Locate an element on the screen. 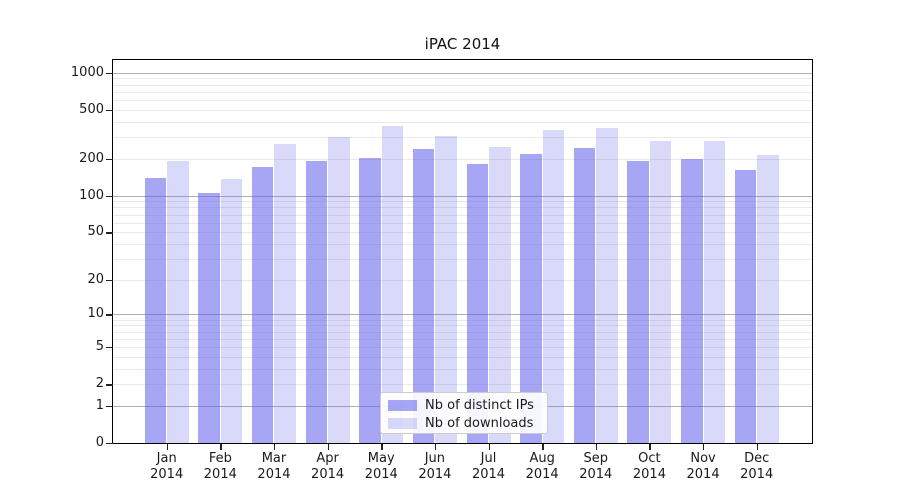  bar-distinct-ips-nov is located at coordinates (692, 300).